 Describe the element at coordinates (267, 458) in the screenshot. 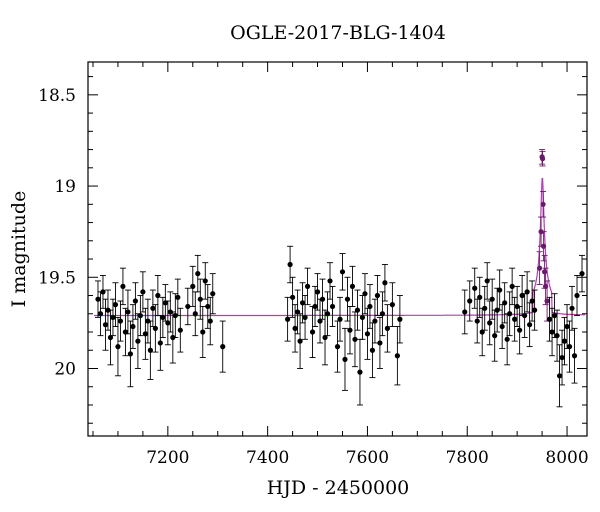

I see `x-tick-label: 7400` at that location.